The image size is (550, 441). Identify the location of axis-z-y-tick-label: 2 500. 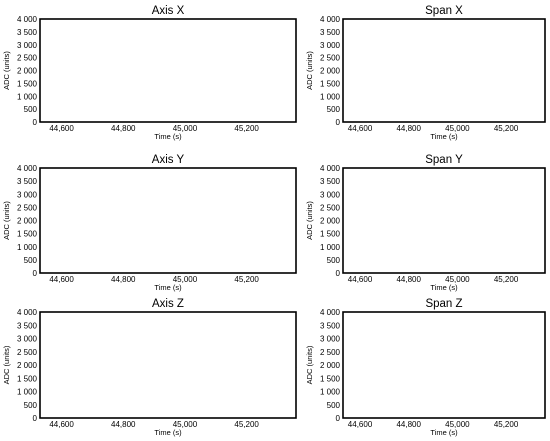
(27, 352).